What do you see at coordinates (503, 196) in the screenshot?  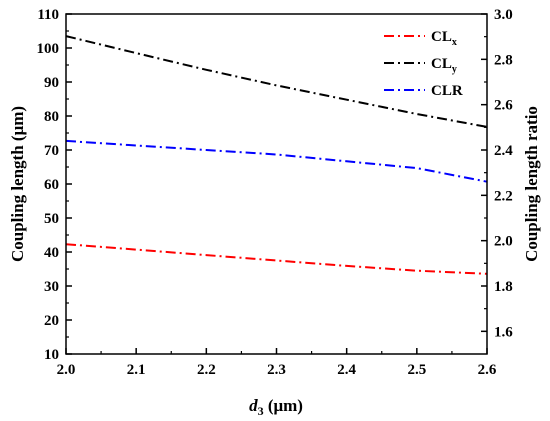 I see `y-right-tick-label: 2.2` at bounding box center [503, 196].